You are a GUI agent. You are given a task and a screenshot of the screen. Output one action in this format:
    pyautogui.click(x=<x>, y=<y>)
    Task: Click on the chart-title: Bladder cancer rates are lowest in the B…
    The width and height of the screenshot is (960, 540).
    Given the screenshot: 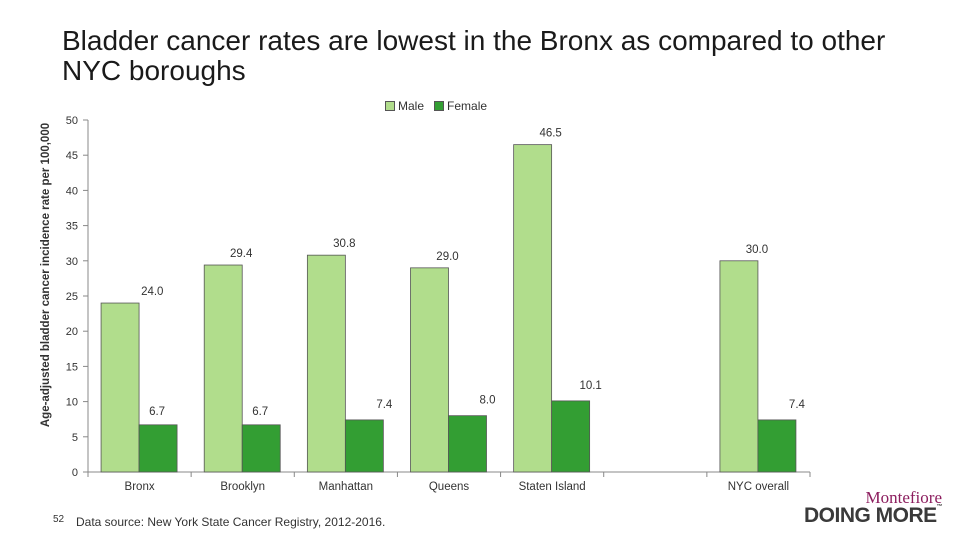 What is the action you would take?
    pyautogui.click(x=474, y=55)
    